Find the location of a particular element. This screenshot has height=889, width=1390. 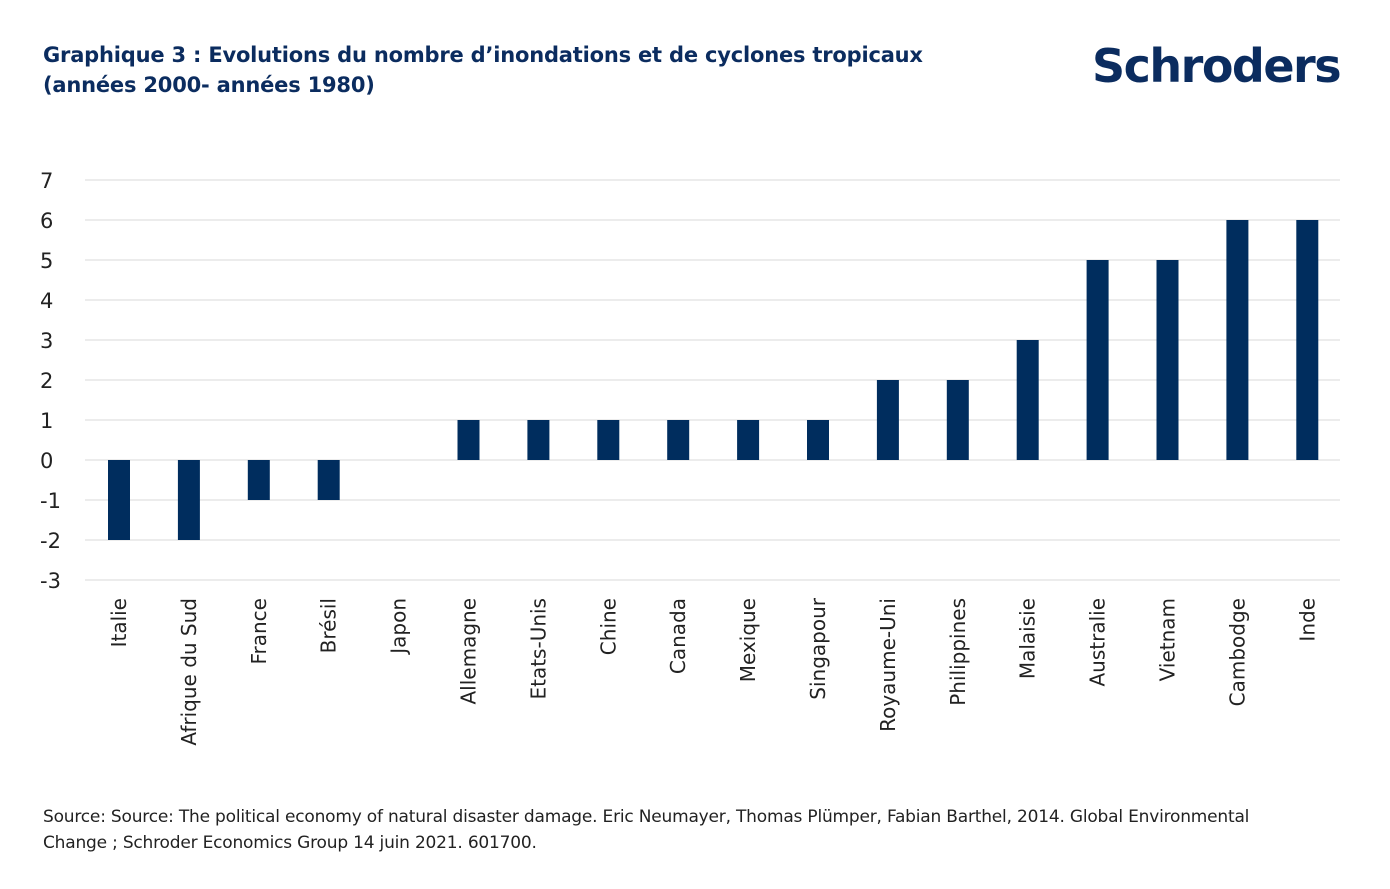

y-tick-label: 0 is located at coordinates (46, 461).